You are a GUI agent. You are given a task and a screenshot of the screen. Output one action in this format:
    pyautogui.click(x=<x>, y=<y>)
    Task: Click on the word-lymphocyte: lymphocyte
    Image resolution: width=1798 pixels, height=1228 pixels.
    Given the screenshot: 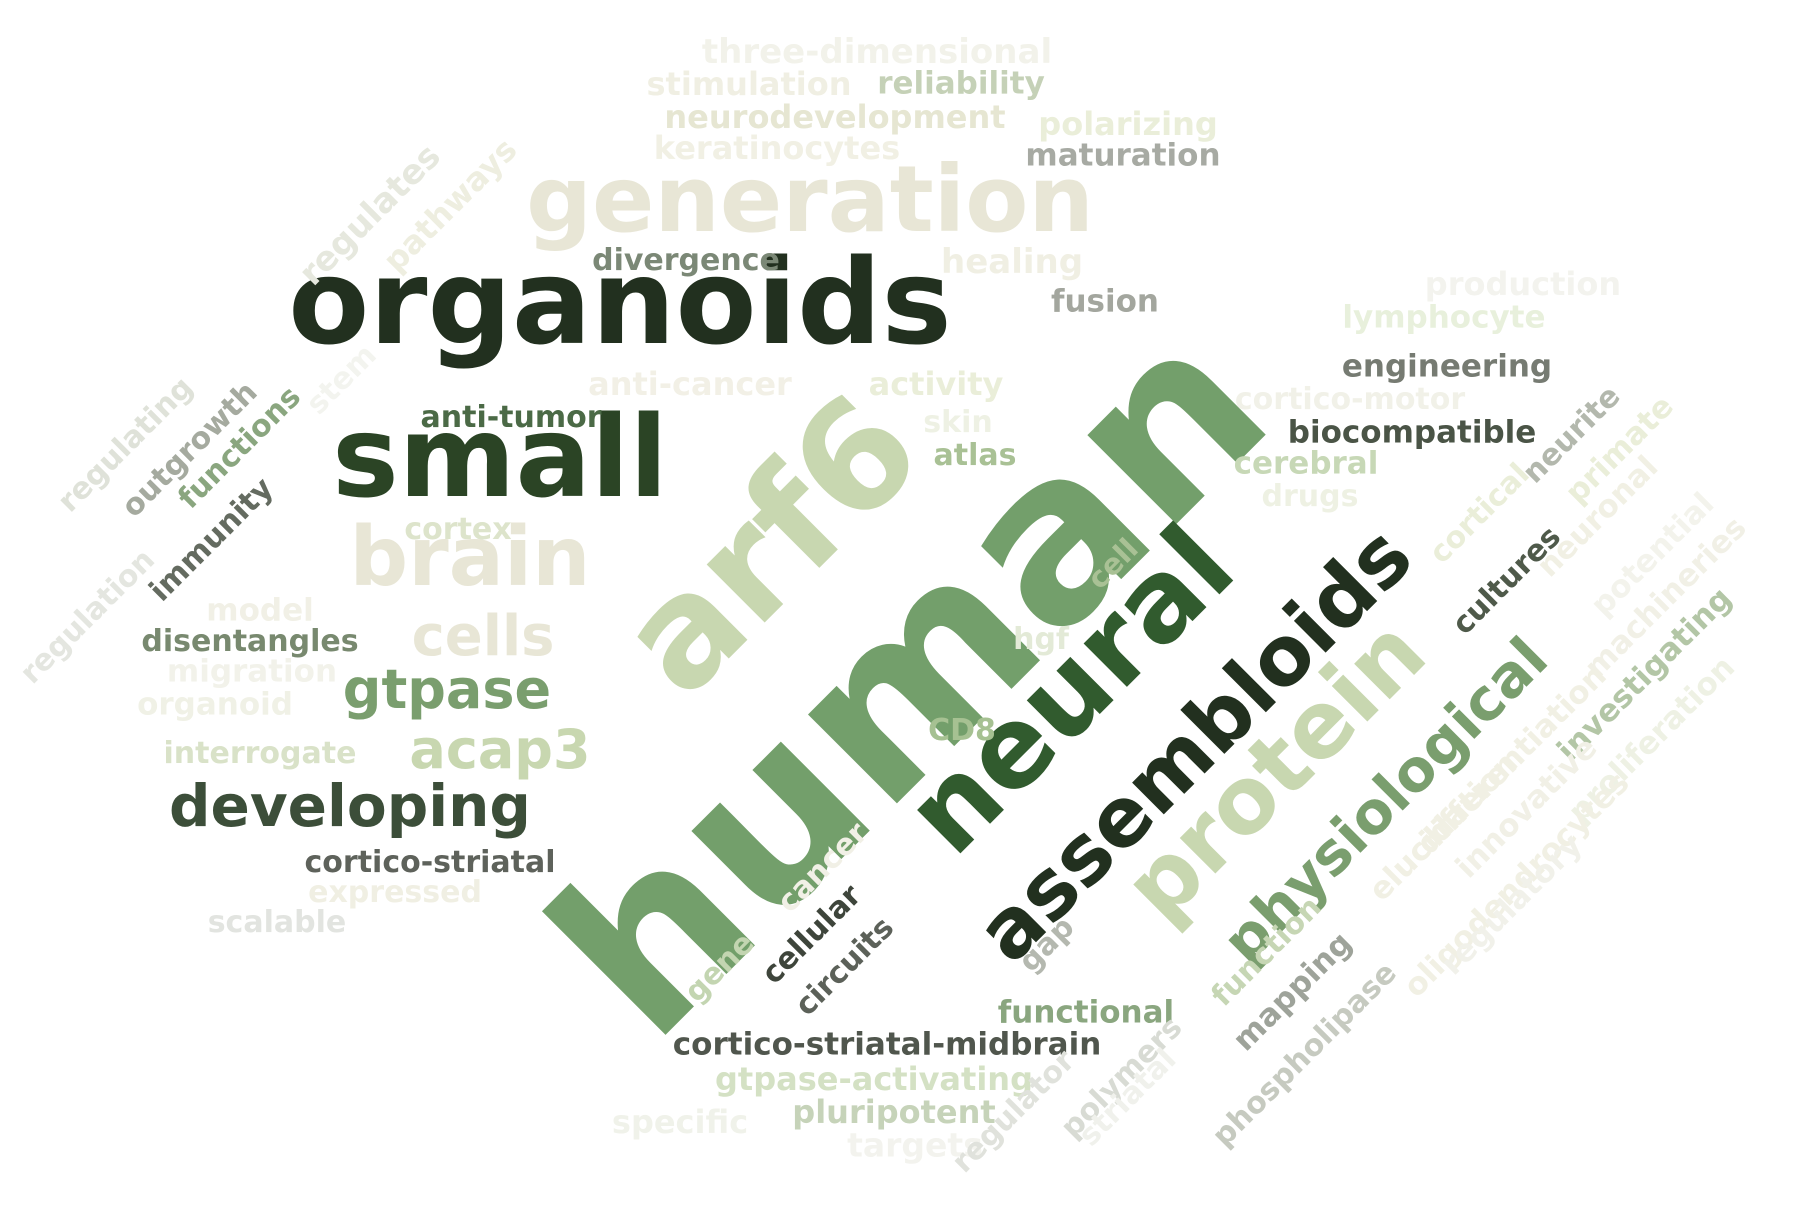 What is the action you would take?
    pyautogui.click(x=1444, y=317)
    